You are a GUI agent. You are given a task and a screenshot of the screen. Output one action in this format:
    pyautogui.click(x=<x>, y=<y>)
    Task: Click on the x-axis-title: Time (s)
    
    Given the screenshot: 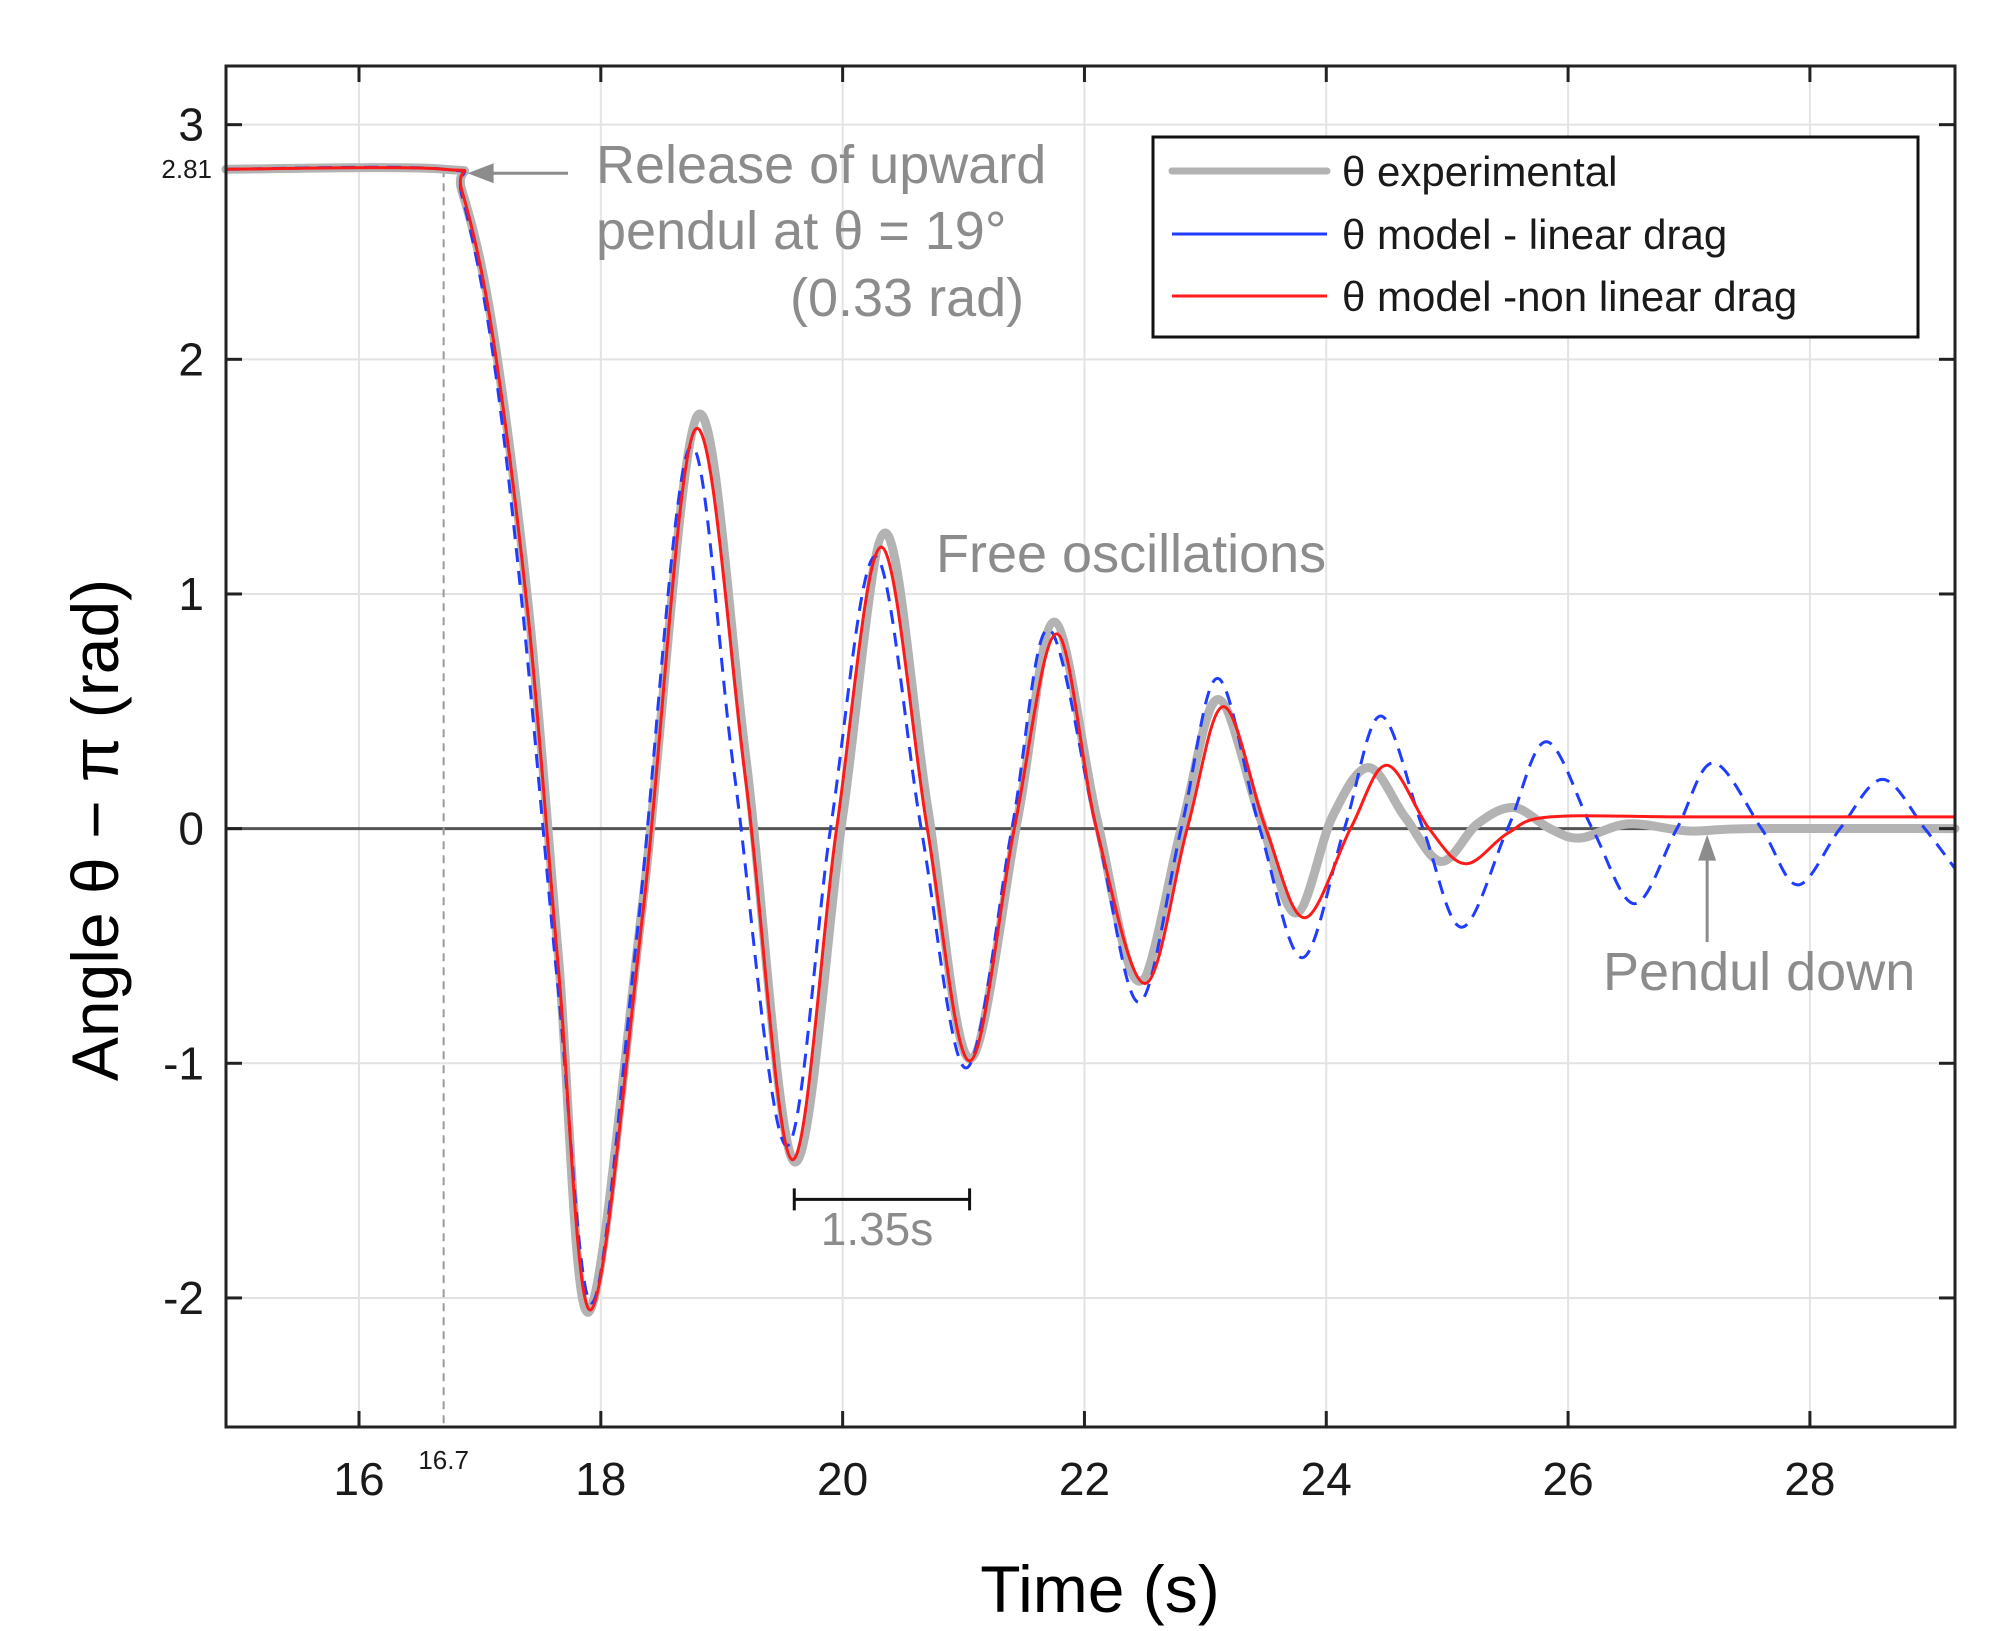 What is the action you would take?
    pyautogui.click(x=1100, y=1589)
    